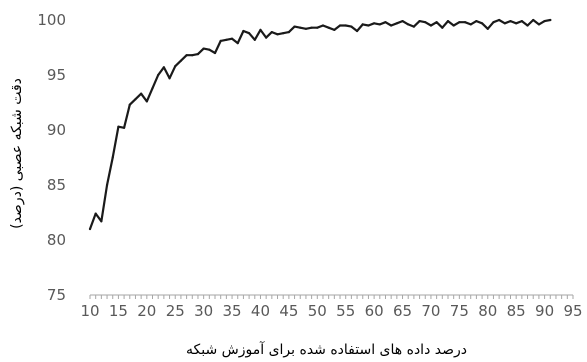  What do you see at coordinates (459, 311) in the screenshot?
I see `x-tick-label: 75` at bounding box center [459, 311].